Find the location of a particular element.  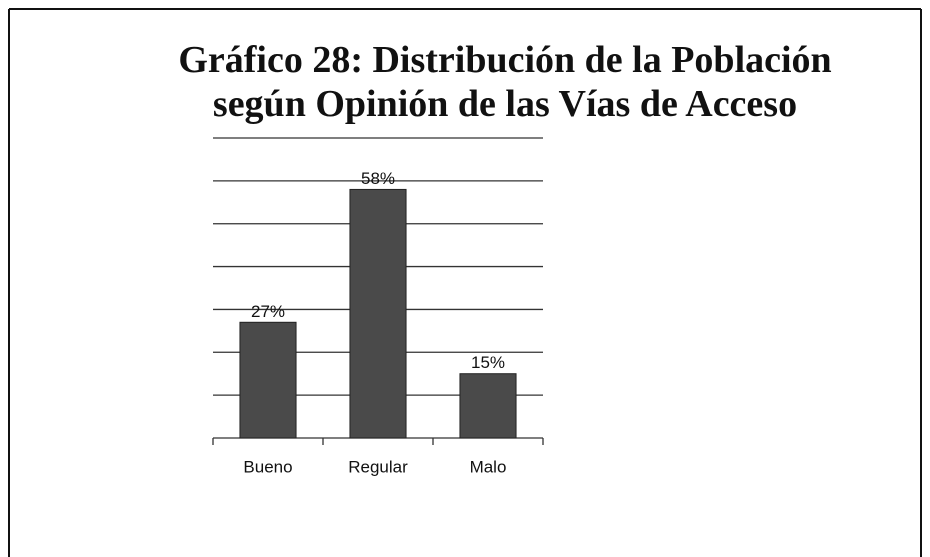

x-tick-label: Regular is located at coordinates (378, 466).